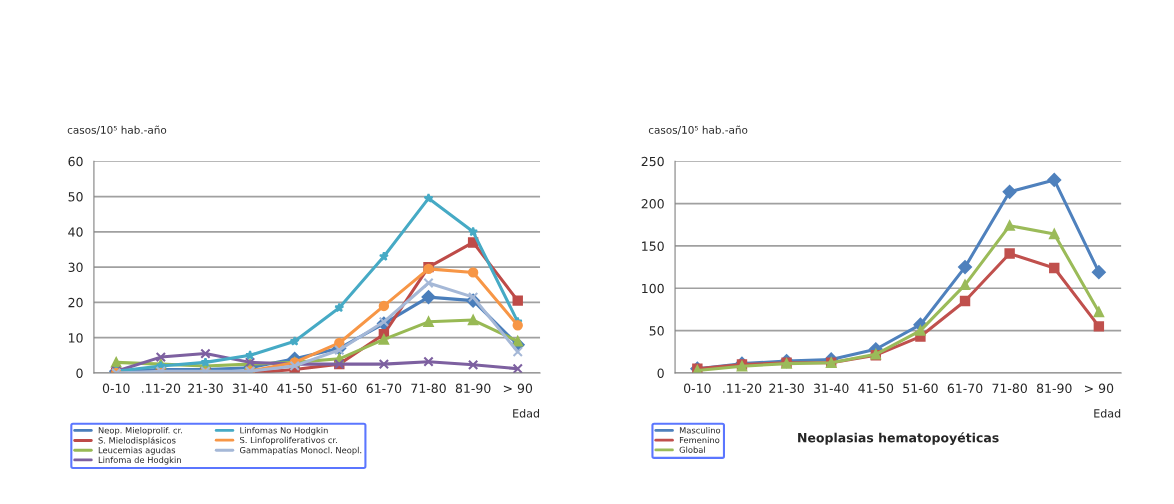 Image resolution: width=1174 pixels, height=504 pixels. Describe the element at coordinates (139, 460) in the screenshot. I see `legend-label: Linfoma de Hodgkin` at that location.